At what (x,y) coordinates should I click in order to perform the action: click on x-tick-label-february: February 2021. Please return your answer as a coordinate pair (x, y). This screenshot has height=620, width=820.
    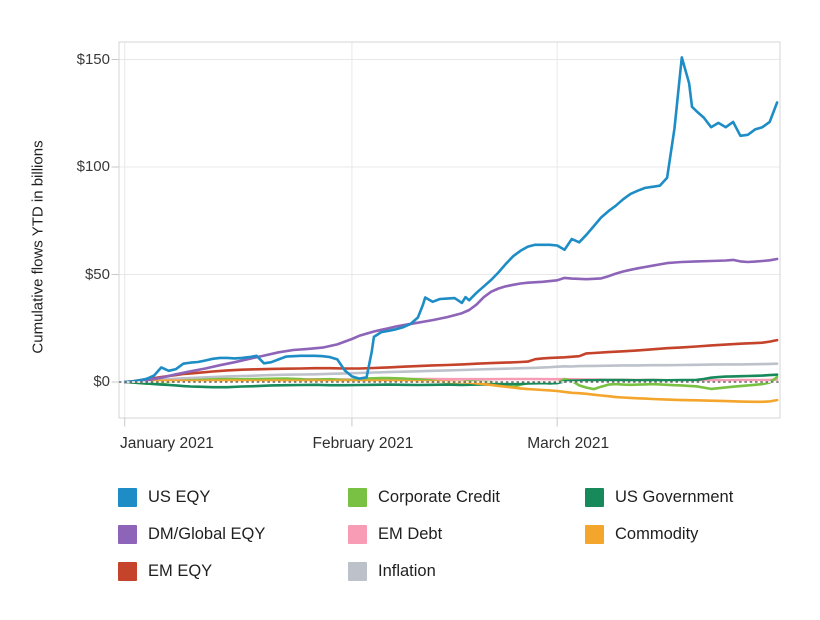
    Looking at the image, I should click on (363, 443).